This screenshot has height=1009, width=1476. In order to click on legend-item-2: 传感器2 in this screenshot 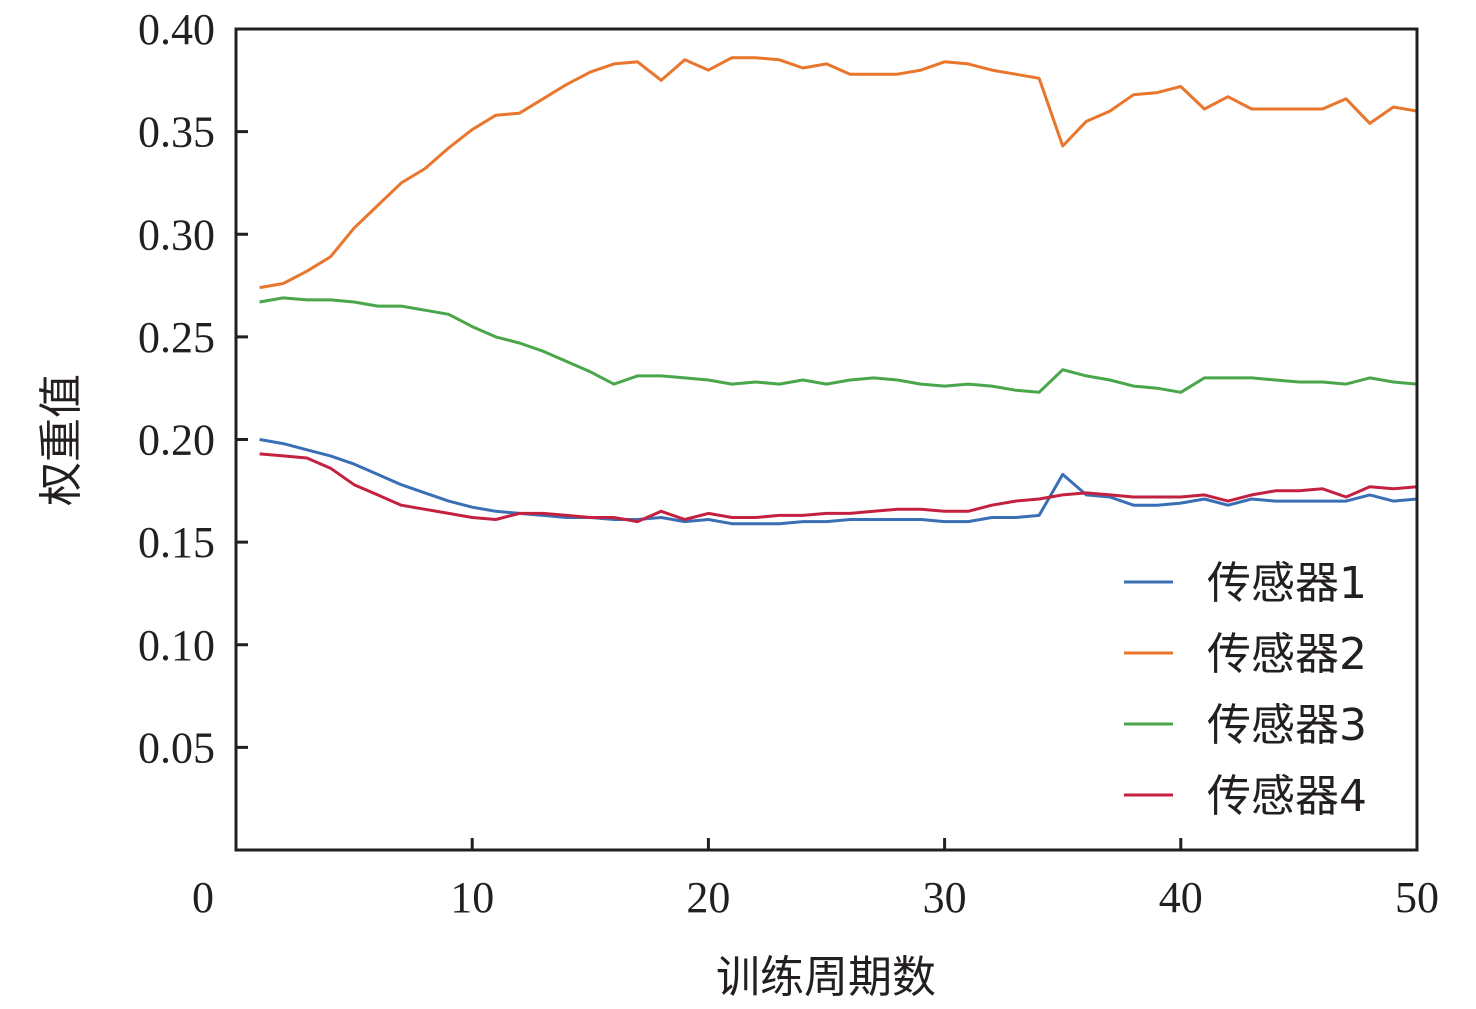, I will do `click(1245, 654)`.